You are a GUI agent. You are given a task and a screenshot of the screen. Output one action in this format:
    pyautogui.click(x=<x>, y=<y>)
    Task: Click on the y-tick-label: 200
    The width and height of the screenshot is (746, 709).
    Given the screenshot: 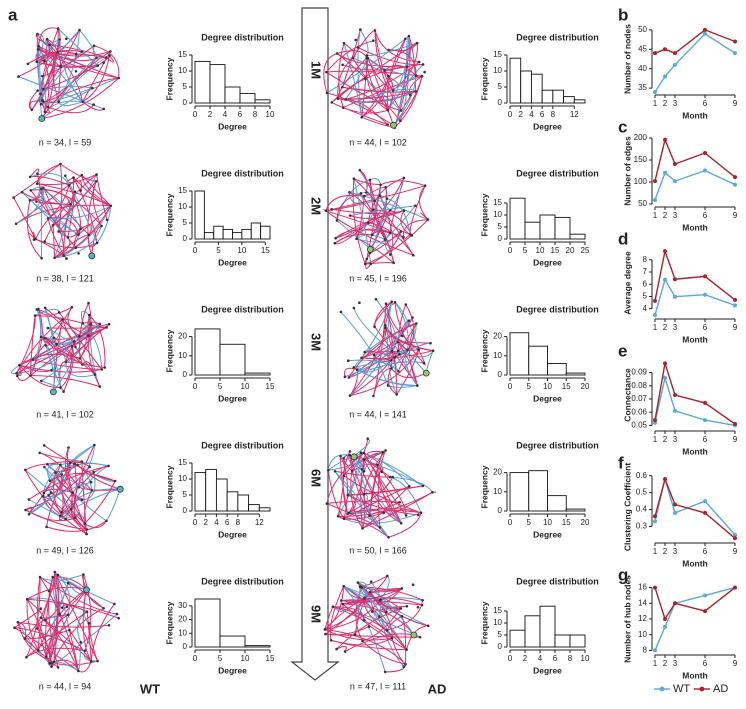 What is the action you would take?
    pyautogui.click(x=641, y=137)
    